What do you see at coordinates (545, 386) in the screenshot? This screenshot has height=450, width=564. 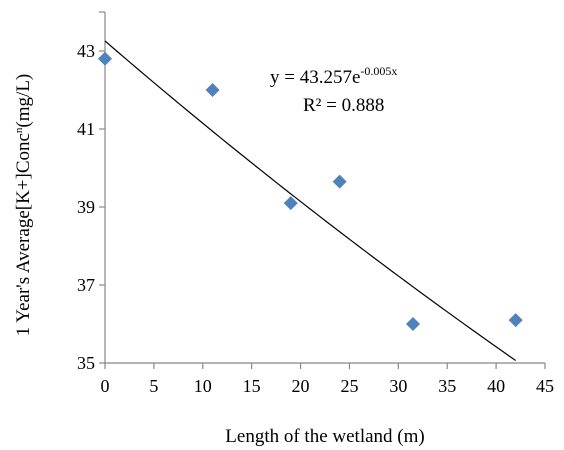 I see `x-tick-label: 45` at bounding box center [545, 386].